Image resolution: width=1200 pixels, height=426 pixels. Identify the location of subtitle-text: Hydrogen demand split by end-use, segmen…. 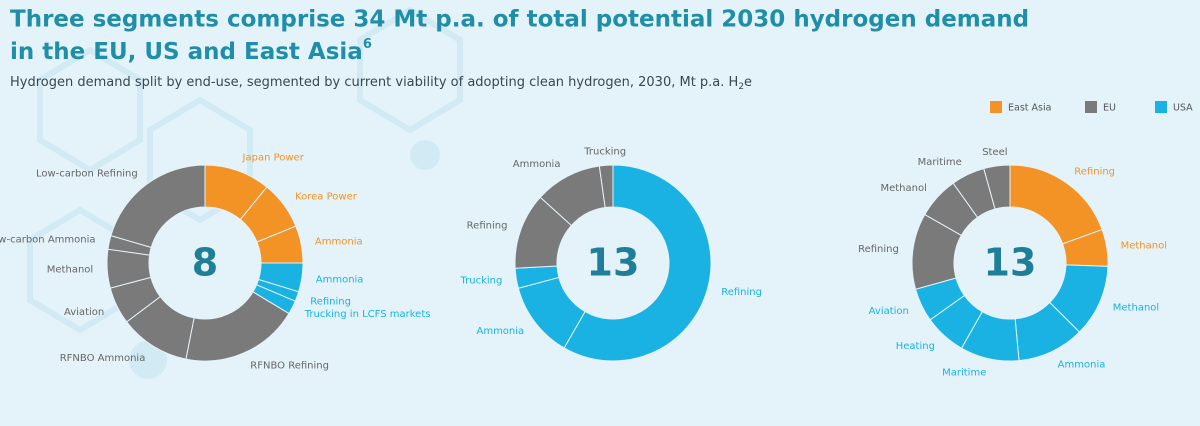
(374, 82).